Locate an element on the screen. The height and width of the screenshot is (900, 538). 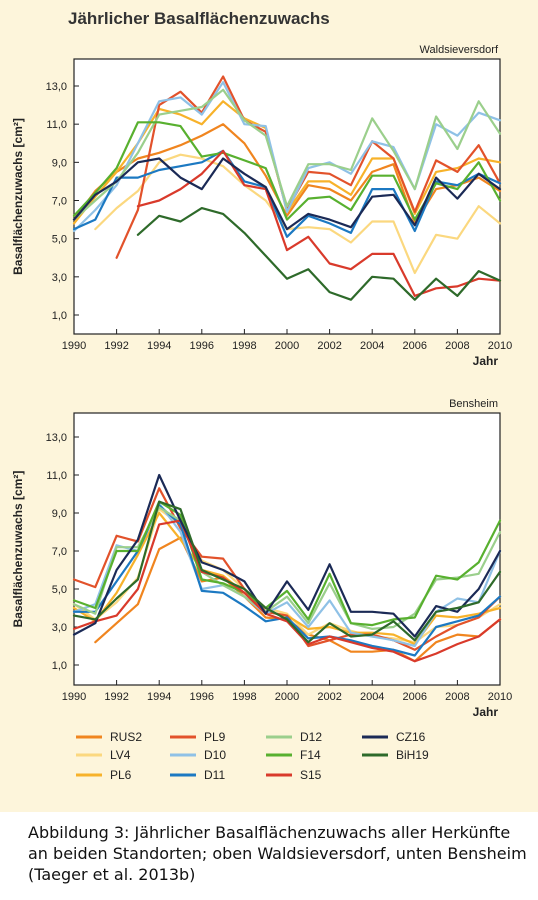
top-ytick-label: 13,0 is located at coordinates (56, 87).